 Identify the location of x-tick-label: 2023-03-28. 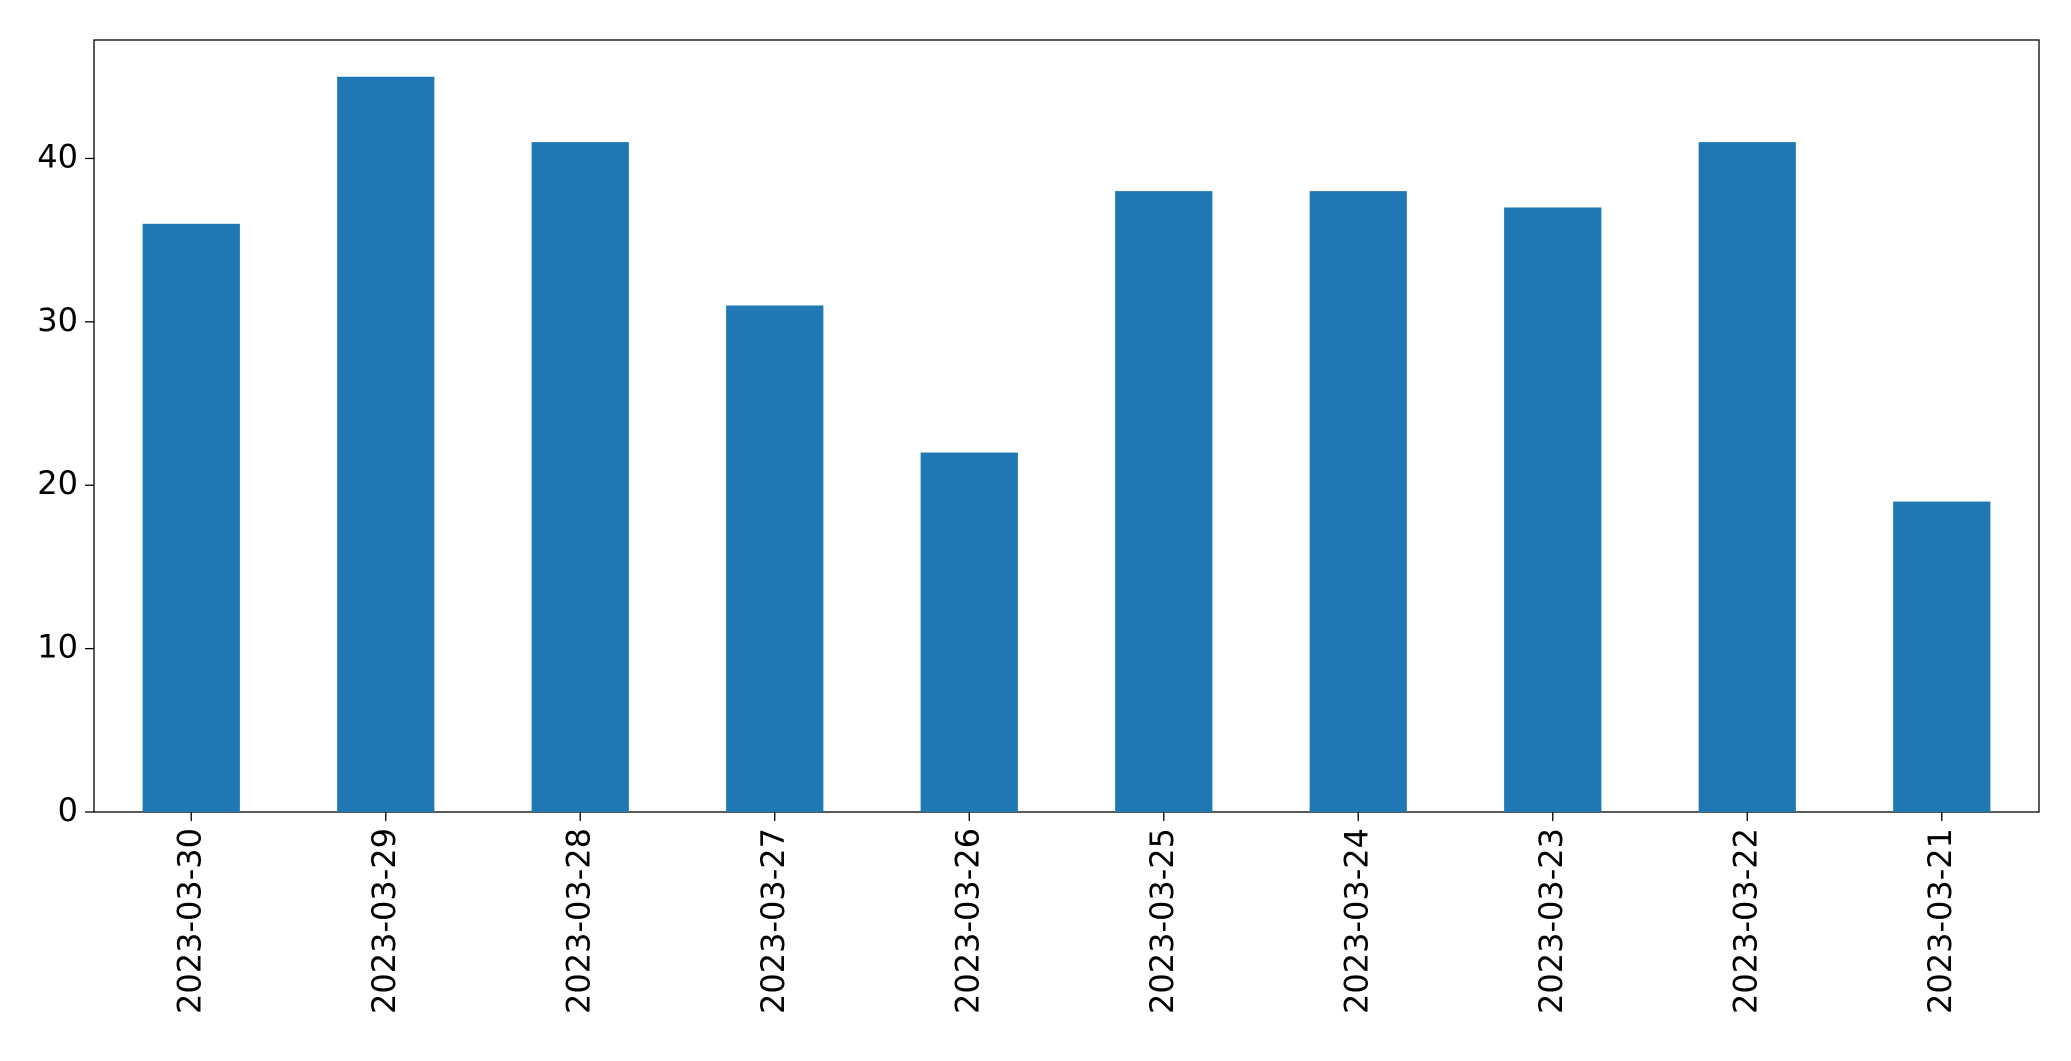
(578, 921).